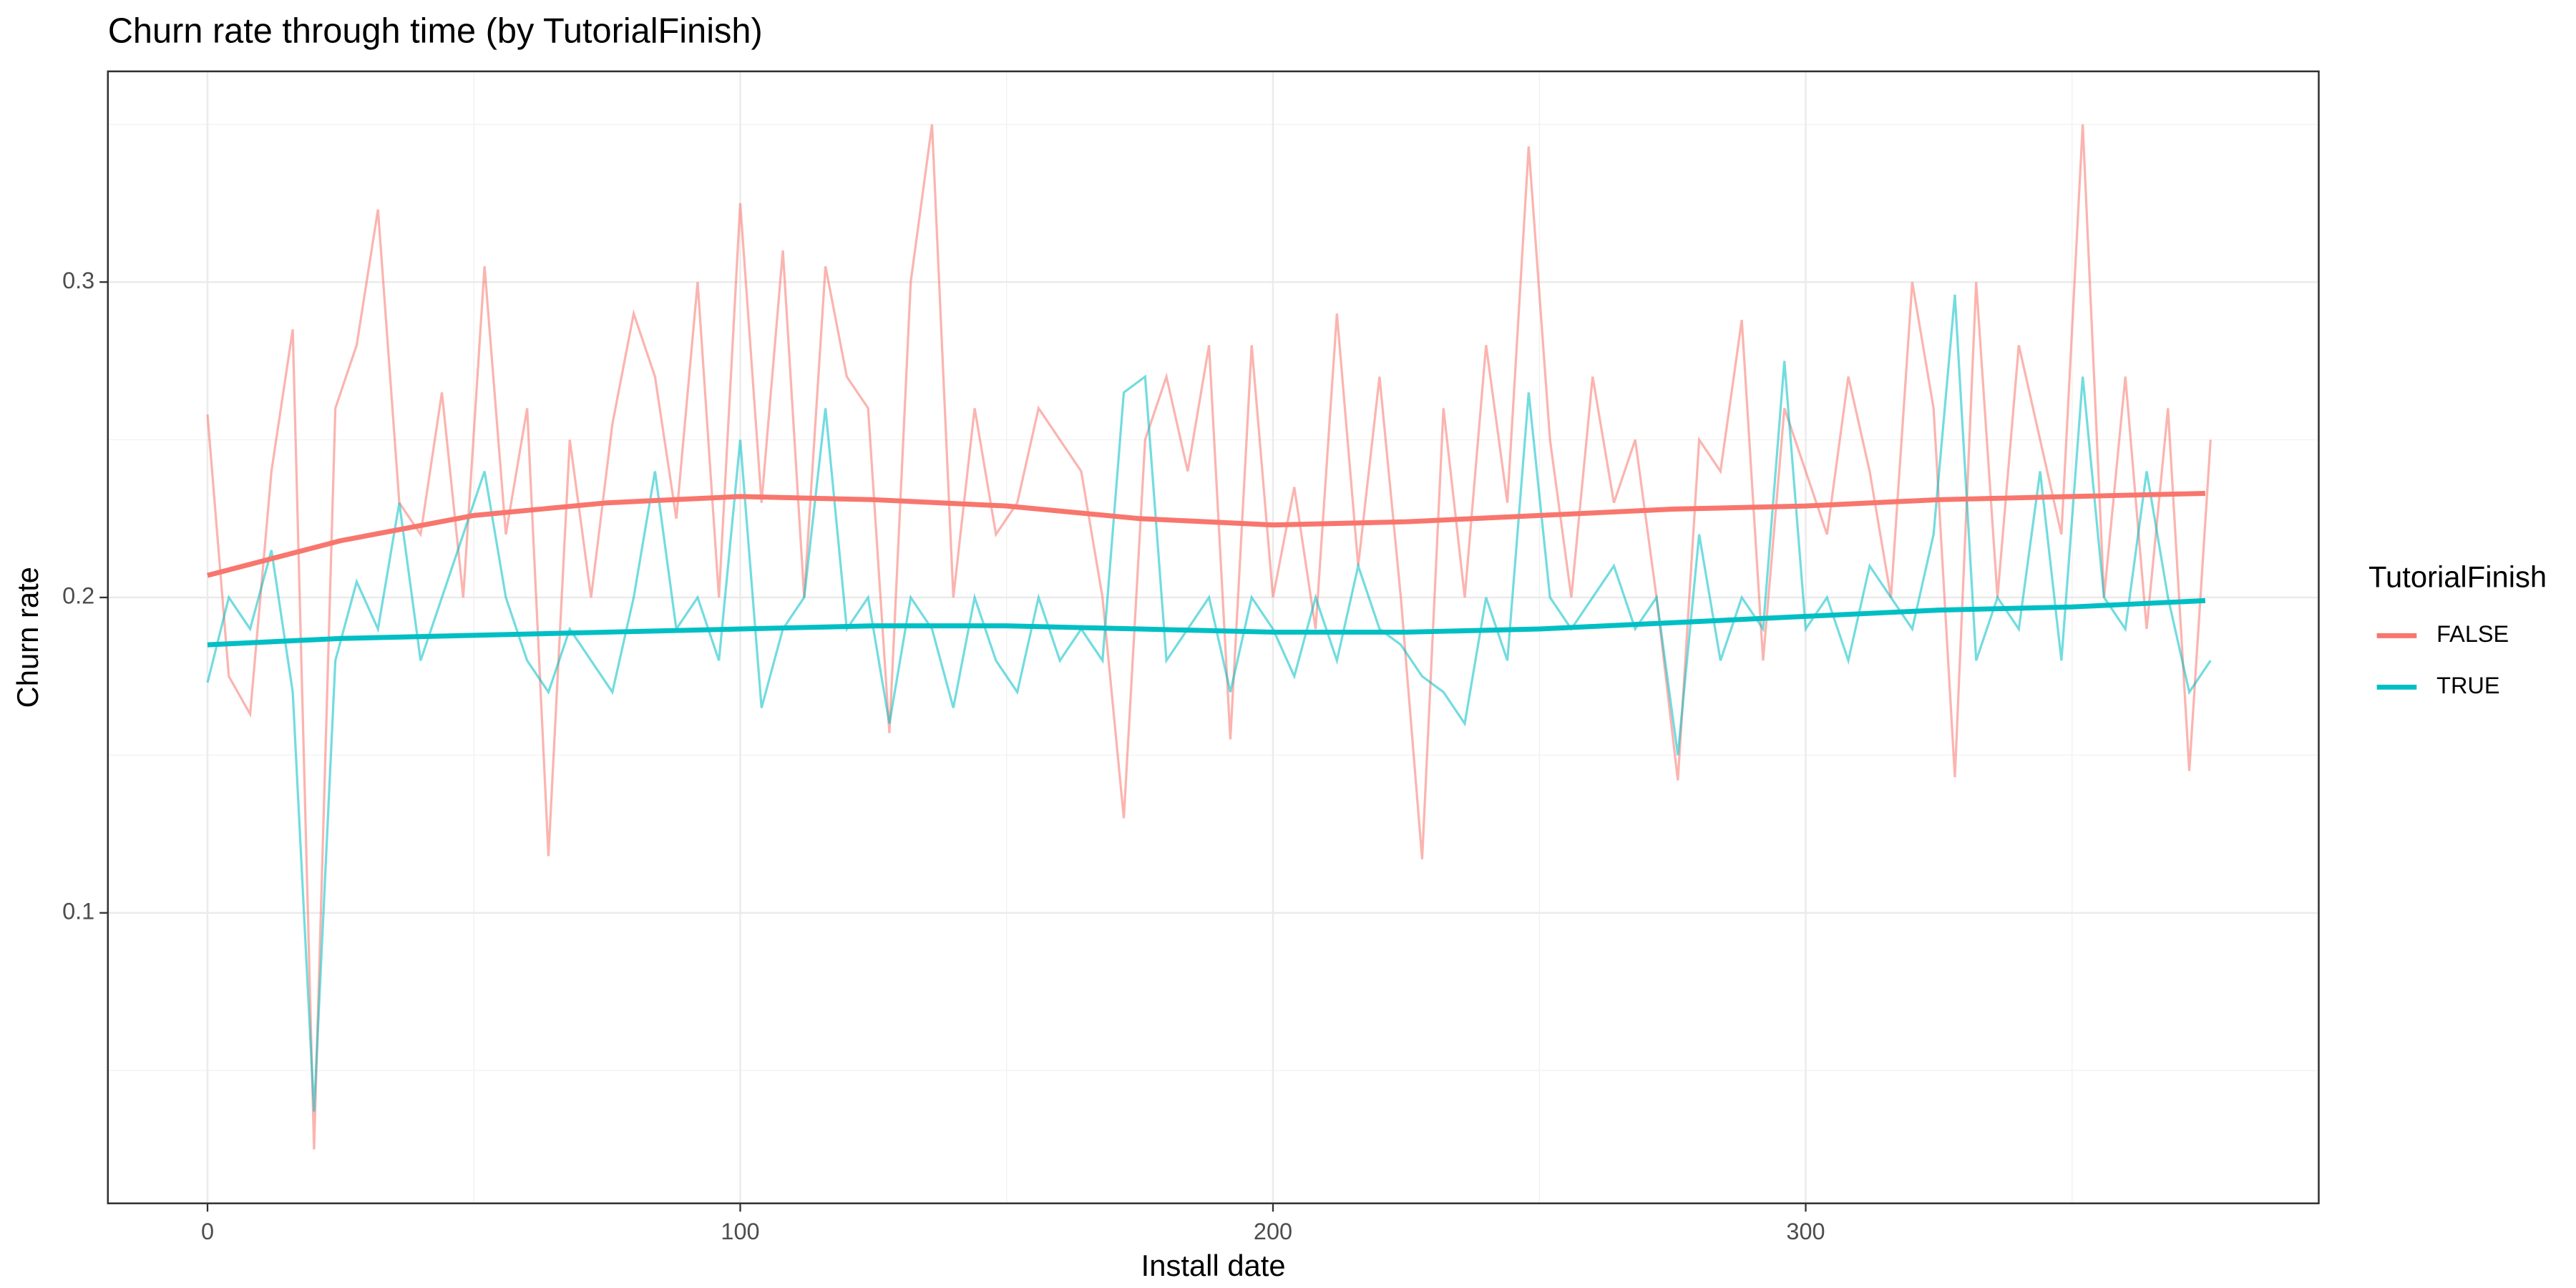 The height and width of the screenshot is (1288, 2576). What do you see at coordinates (1805, 1231) in the screenshot?
I see `x-tick-label: 300` at bounding box center [1805, 1231].